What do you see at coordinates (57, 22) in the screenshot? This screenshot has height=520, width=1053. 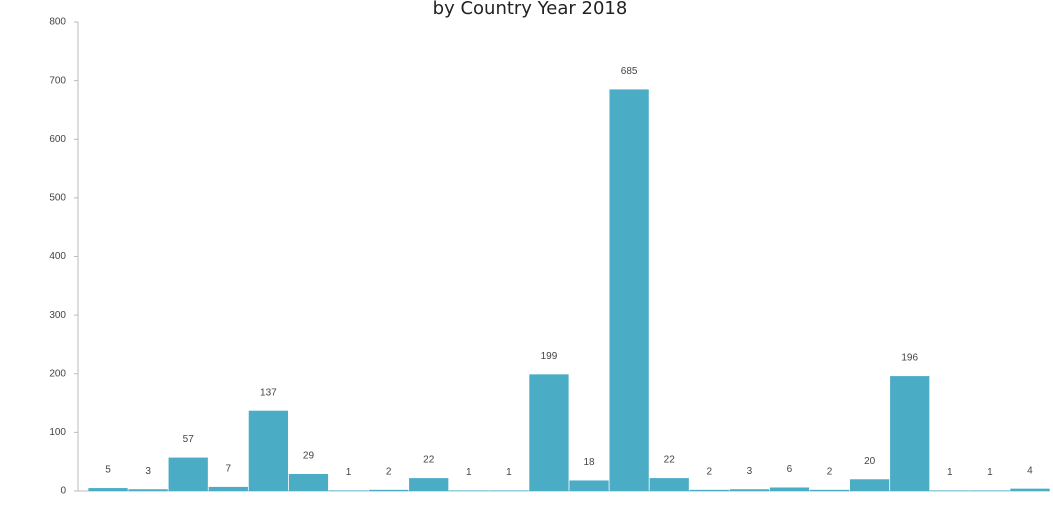 I see `y-tick-label: 800` at bounding box center [57, 22].